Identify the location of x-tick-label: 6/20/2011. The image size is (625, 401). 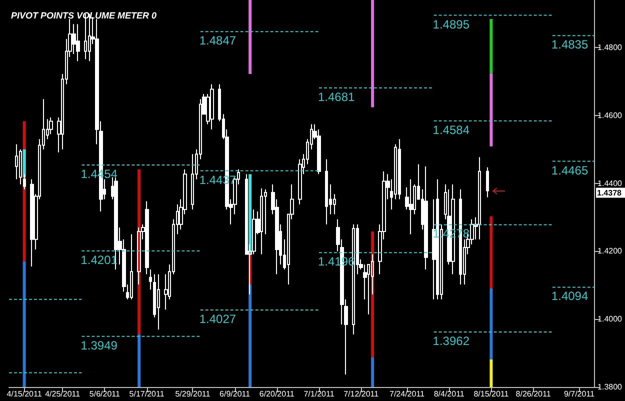
(277, 394).